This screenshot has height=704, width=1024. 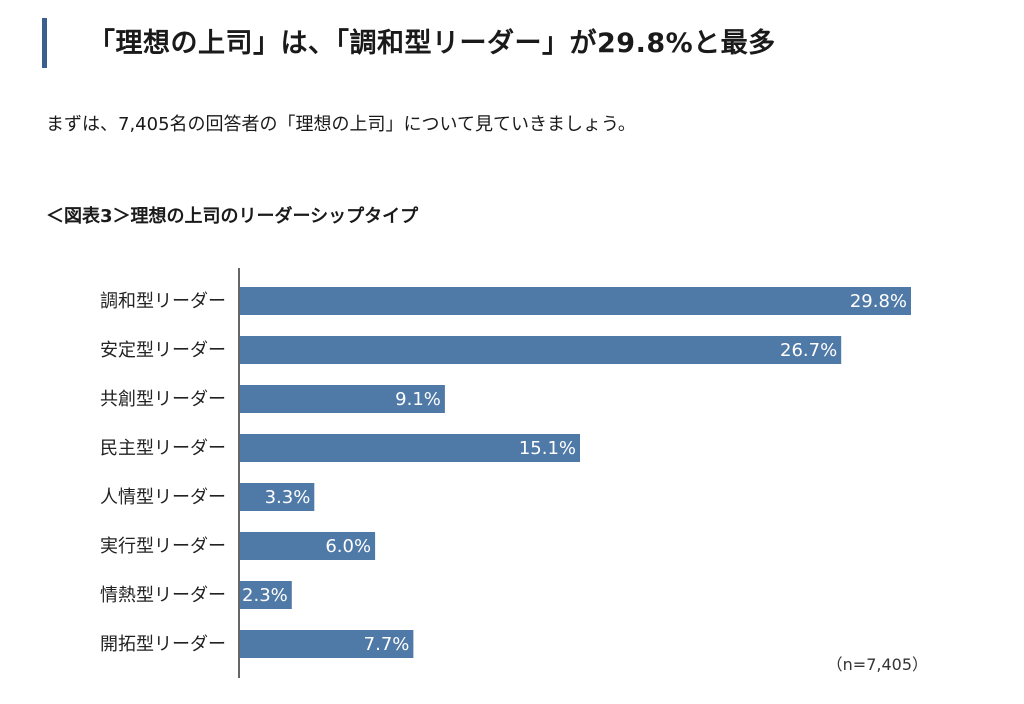 What do you see at coordinates (547, 448) in the screenshot?
I see `value-label: 15.1%` at bounding box center [547, 448].